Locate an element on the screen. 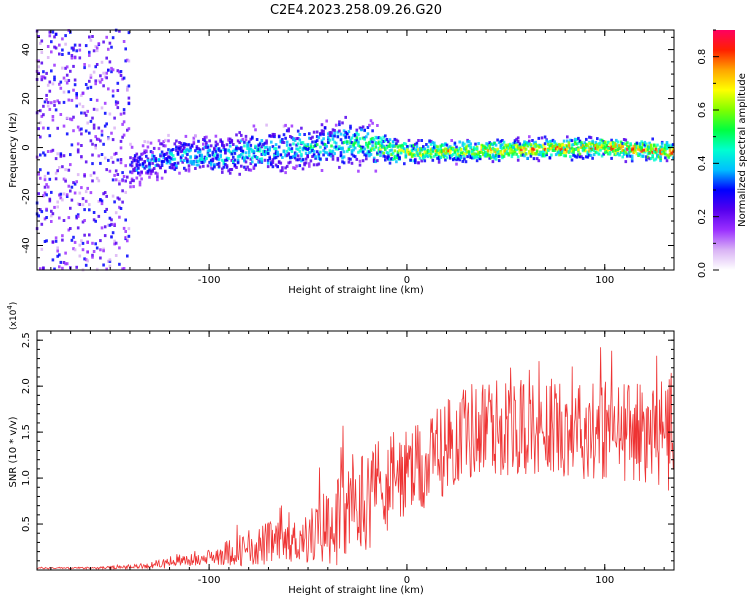 Image resolution: width=750 pixels, height=600 pixels. snr-multiplier-close: ) is located at coordinates (14, 304).